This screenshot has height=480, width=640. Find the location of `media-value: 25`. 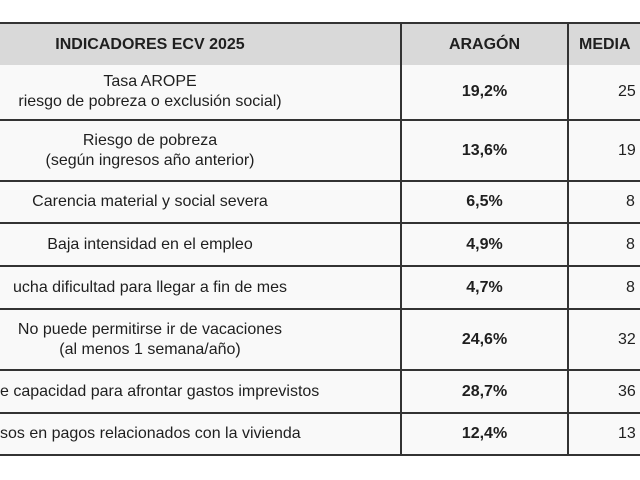

media-value: 25 is located at coordinates (627, 91).